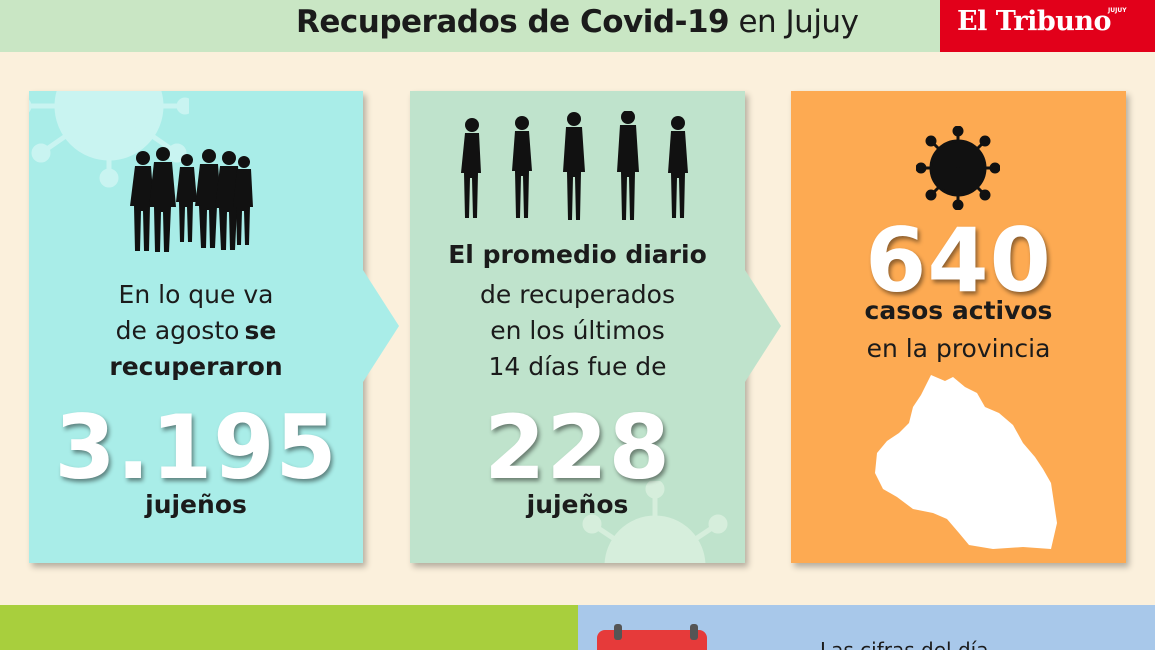  I want to click on card2-number: 228, so click(577, 447).